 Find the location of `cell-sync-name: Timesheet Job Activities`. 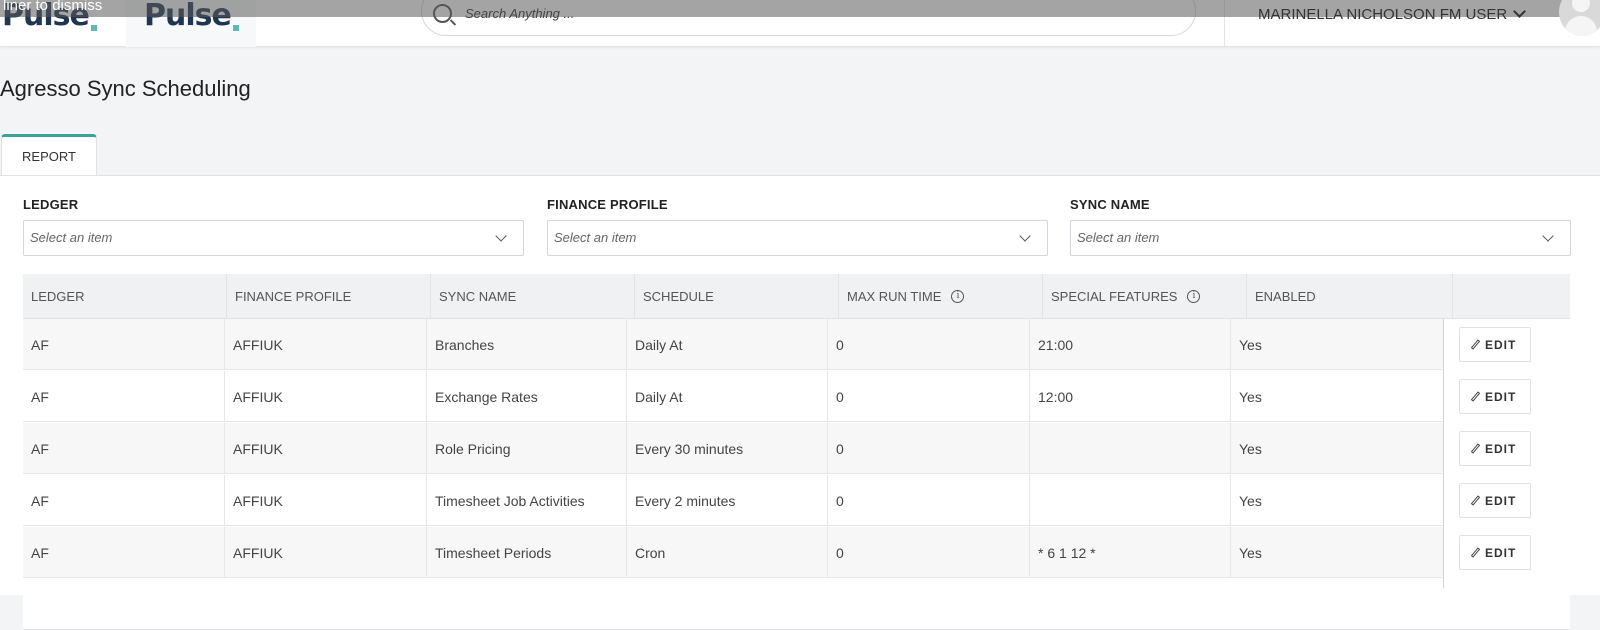

cell-sync-name: Timesheet Job Activities is located at coordinates (527, 500).